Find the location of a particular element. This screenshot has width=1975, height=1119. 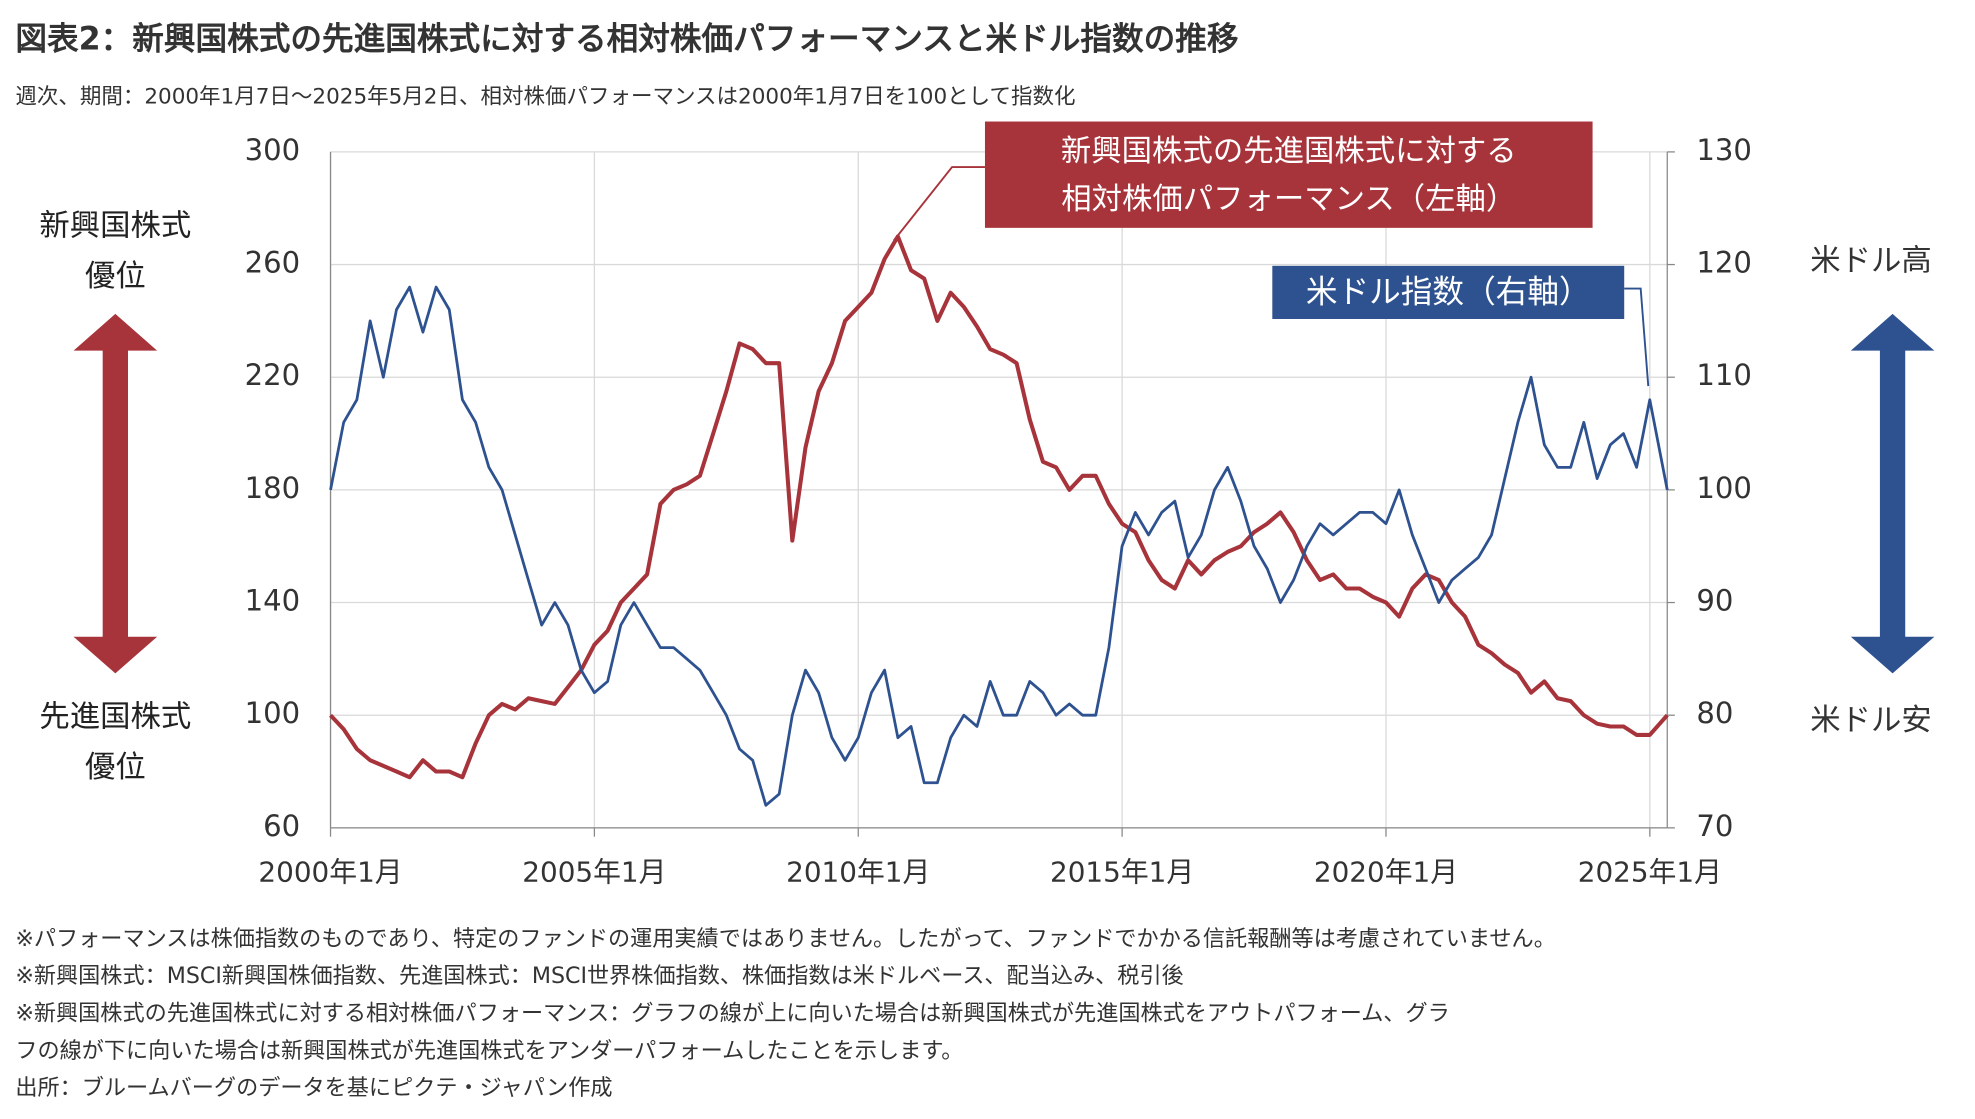

y2-tick-label: 130 is located at coordinates (1724, 150).